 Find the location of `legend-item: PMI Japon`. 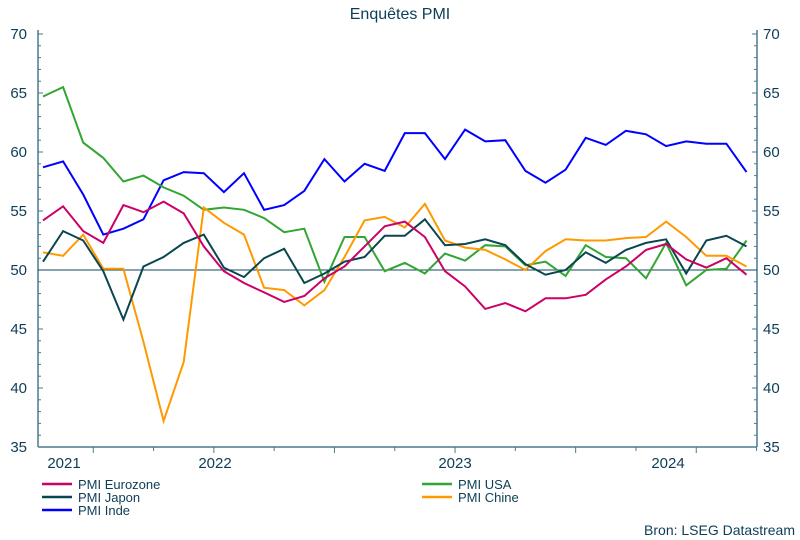

legend-item: PMI Japon is located at coordinates (91, 497).